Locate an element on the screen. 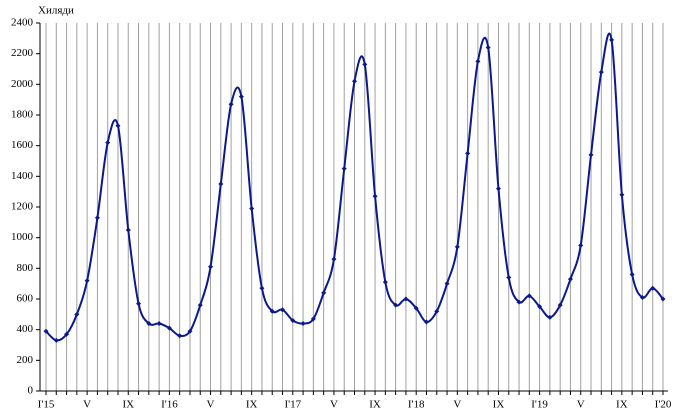 The width and height of the screenshot is (678, 420). x-tick-label: I'18 is located at coordinates (416, 405).